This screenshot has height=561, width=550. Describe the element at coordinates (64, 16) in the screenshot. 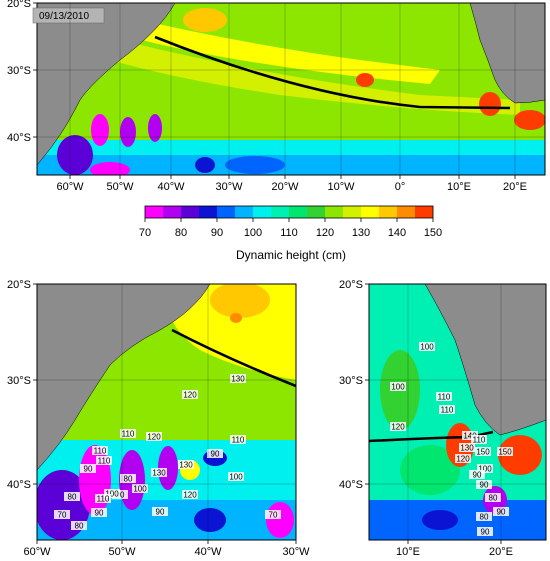

I see `date-stamp: 09/13/2010` at that location.